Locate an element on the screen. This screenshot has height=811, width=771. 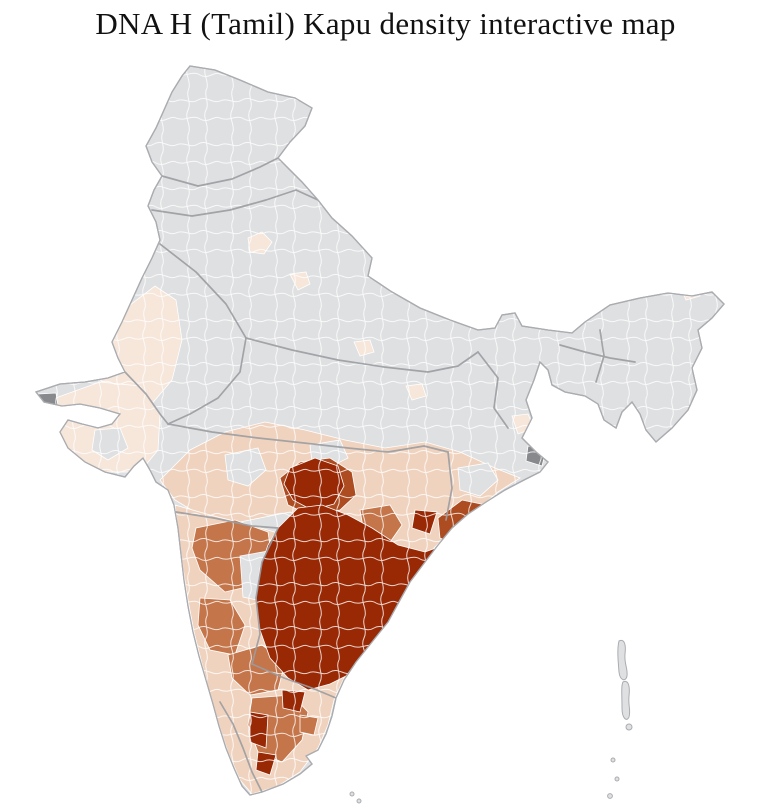
island-andaman-north is located at coordinates (622, 660).